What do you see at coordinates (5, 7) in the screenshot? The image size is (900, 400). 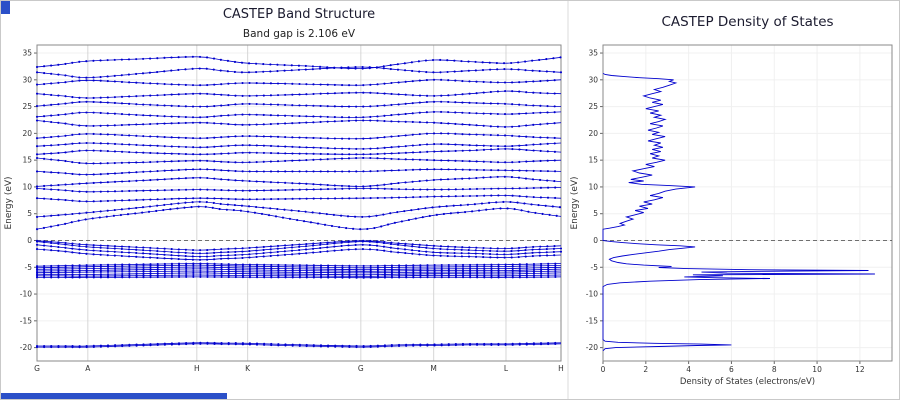 I see `window-corner-accent` at bounding box center [5, 7].